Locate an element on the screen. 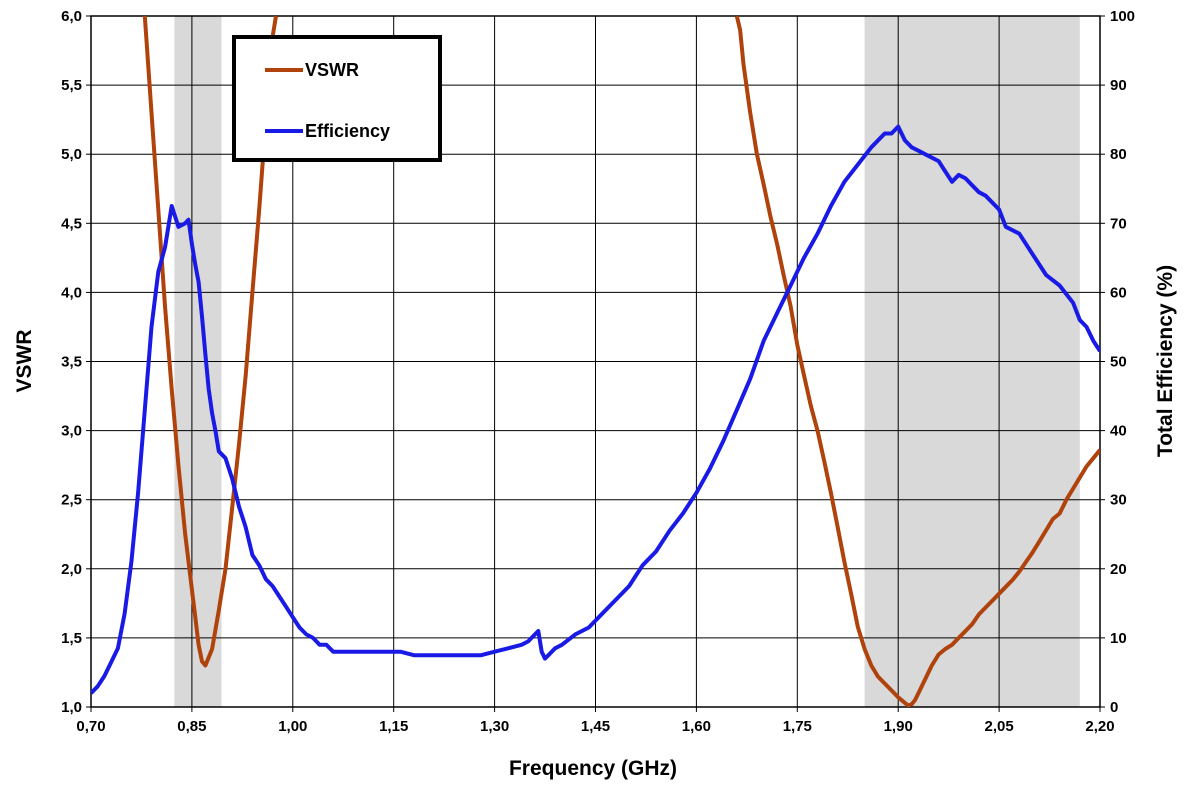 This screenshot has width=1186, height=788. y-tick-label: 4,0 is located at coordinates (71, 292).